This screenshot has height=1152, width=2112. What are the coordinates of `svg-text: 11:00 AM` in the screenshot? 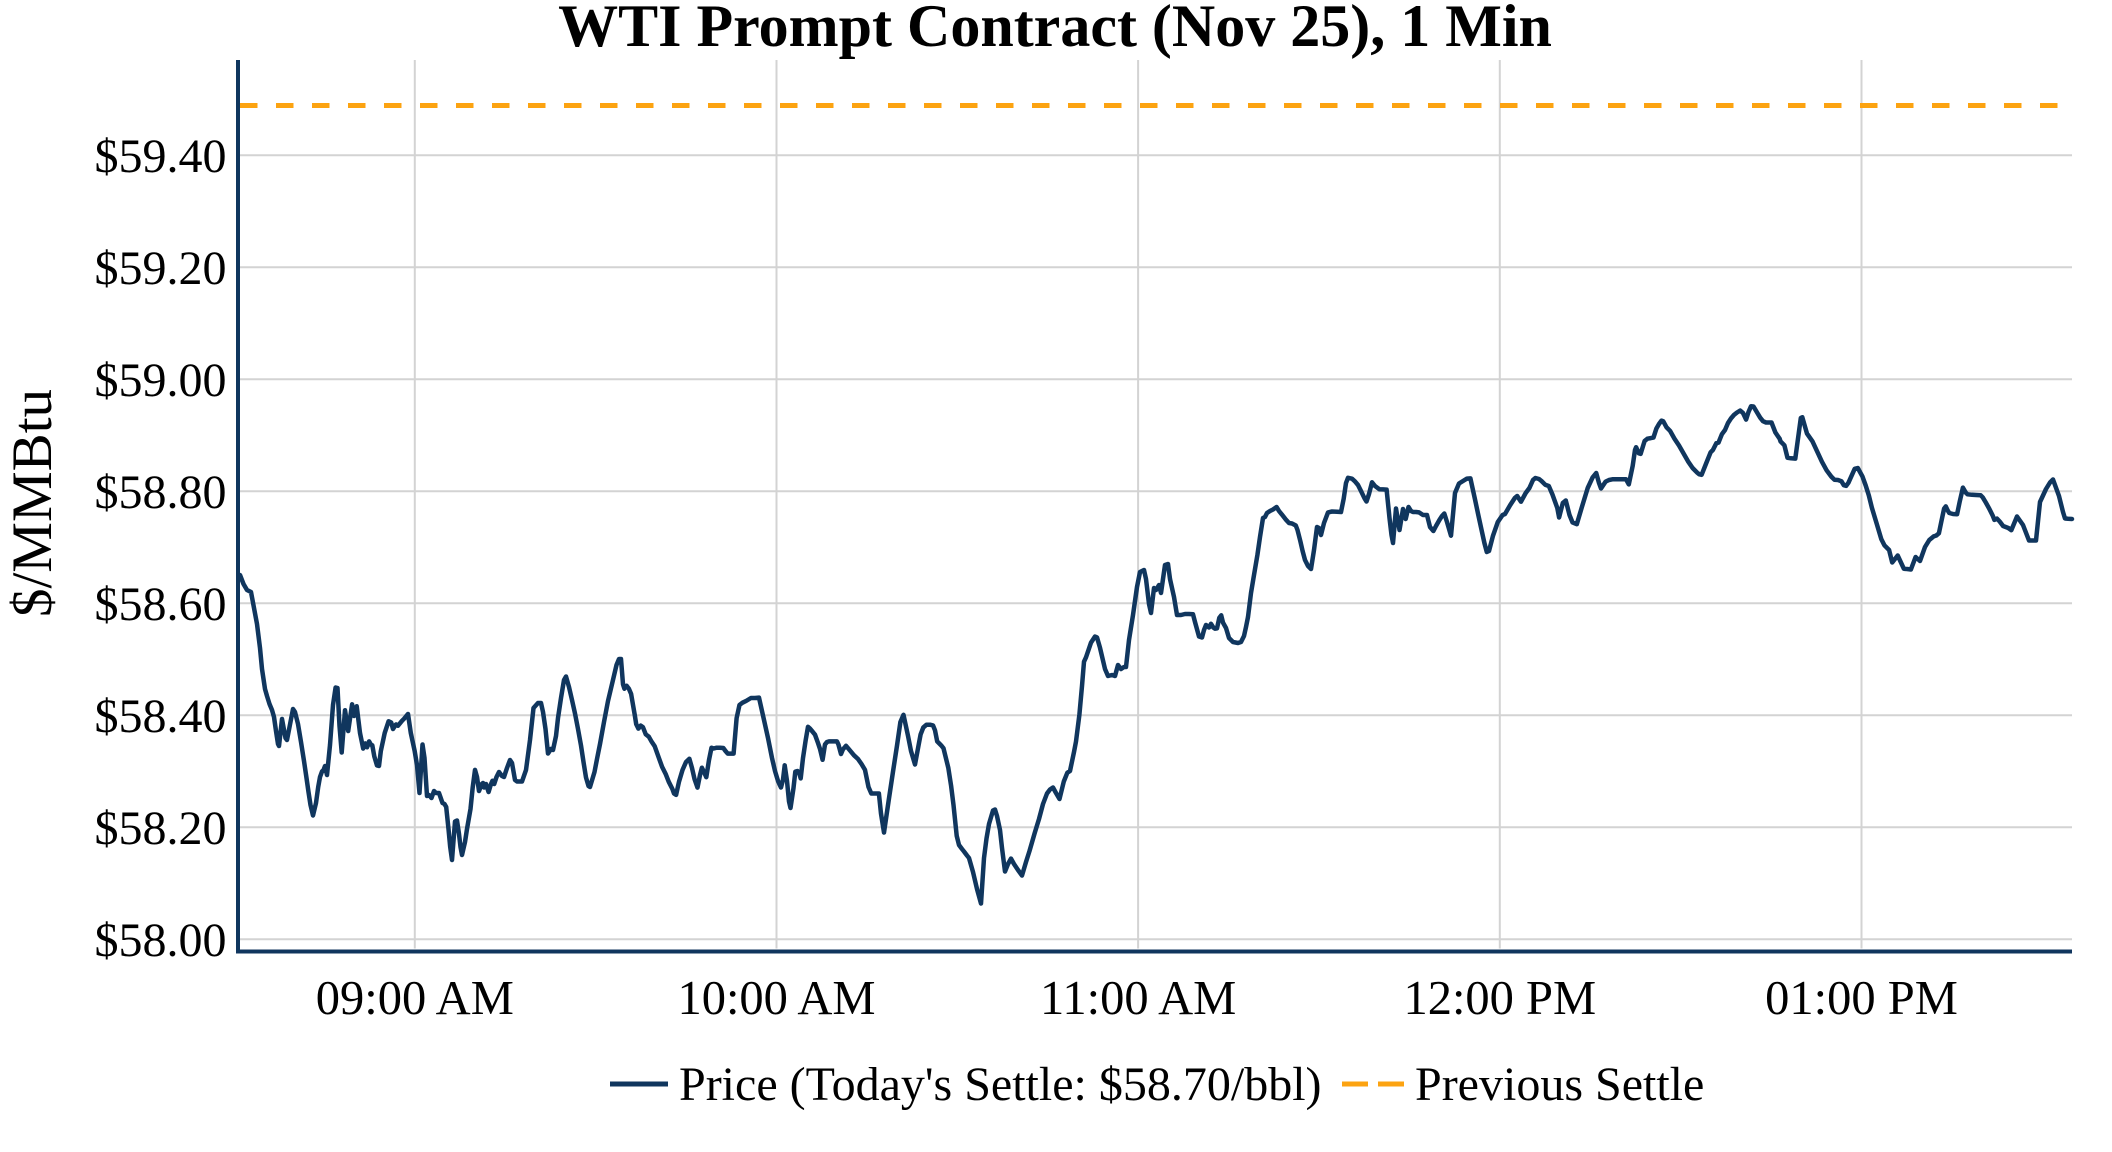 It's located at (1138, 998).